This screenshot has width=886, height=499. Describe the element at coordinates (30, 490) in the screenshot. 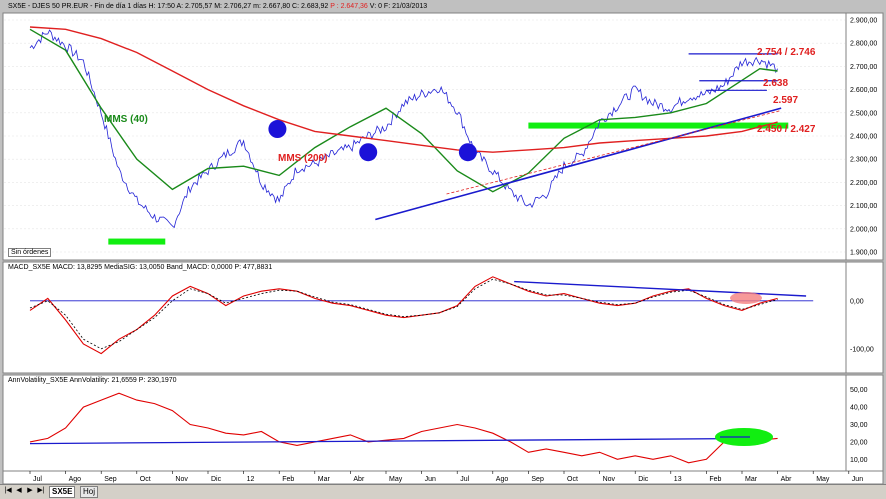

I see `tab-nav-next-button: ▶` at that location.